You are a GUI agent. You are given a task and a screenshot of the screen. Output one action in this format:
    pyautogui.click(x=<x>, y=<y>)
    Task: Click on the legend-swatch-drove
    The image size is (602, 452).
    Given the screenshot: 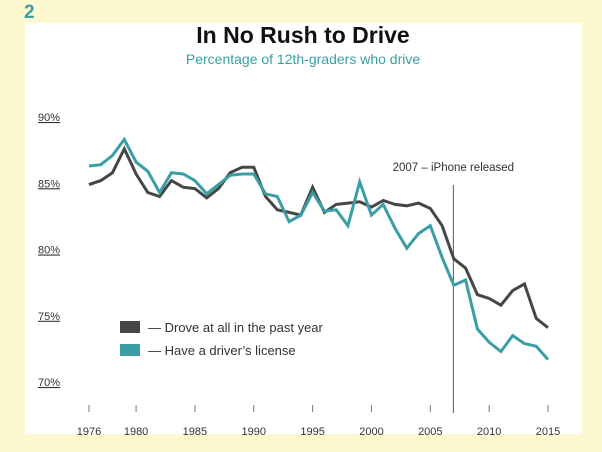 What is the action you would take?
    pyautogui.click(x=130, y=327)
    